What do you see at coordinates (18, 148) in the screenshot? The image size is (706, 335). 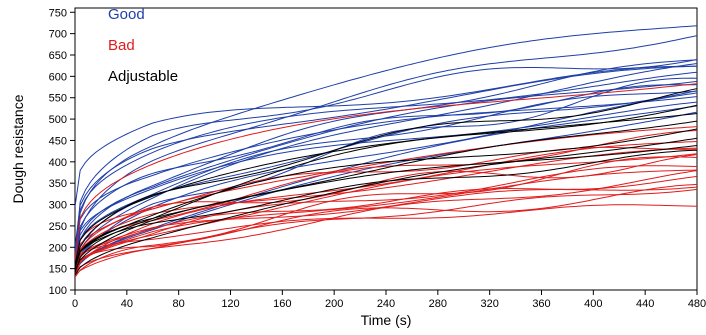 I see `y-axis-title: Dough resistance` at bounding box center [18, 148].